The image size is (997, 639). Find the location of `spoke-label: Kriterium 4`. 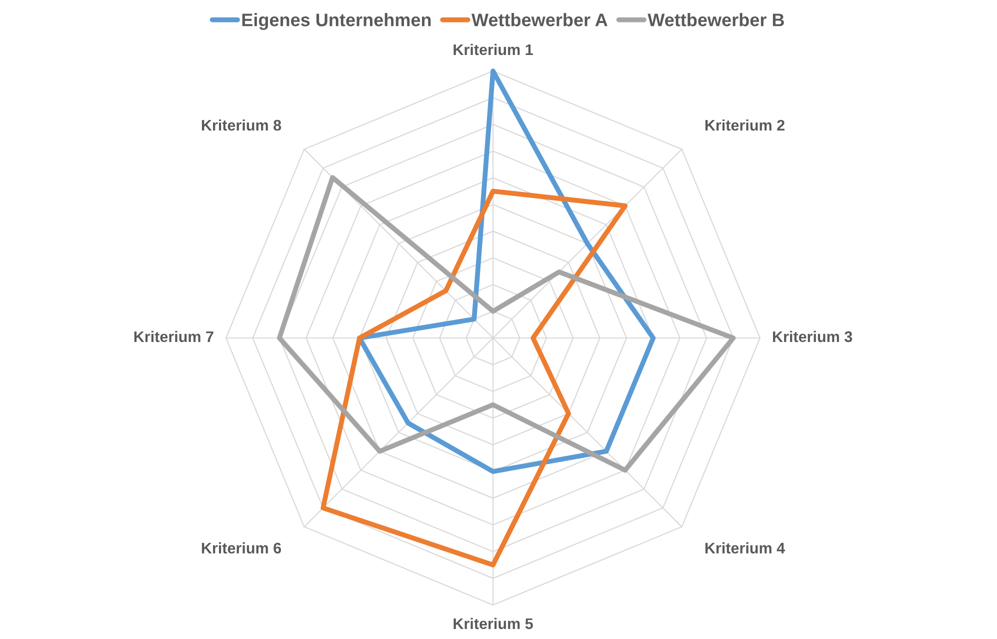

spoke-label: Kriterium 4 is located at coordinates (745, 548).